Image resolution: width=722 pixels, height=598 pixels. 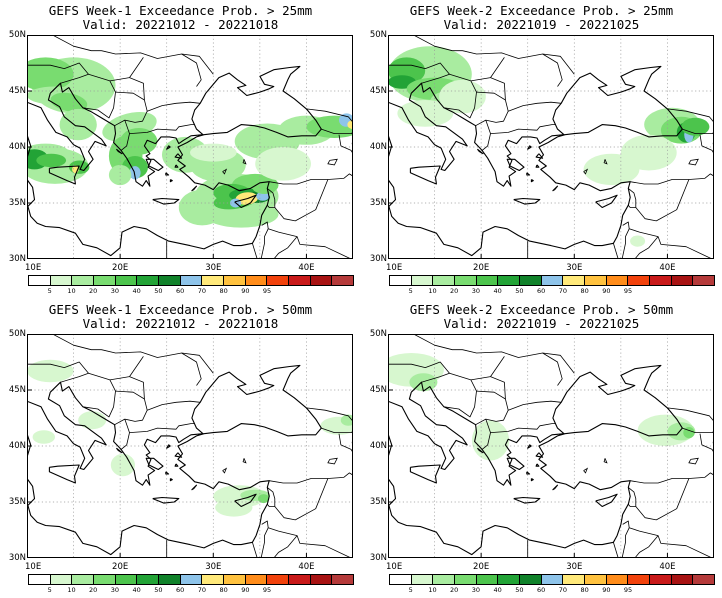 What do you see at coordinates (541, 291) in the screenshot?
I see `colorbar-label: 60` at bounding box center [541, 291].